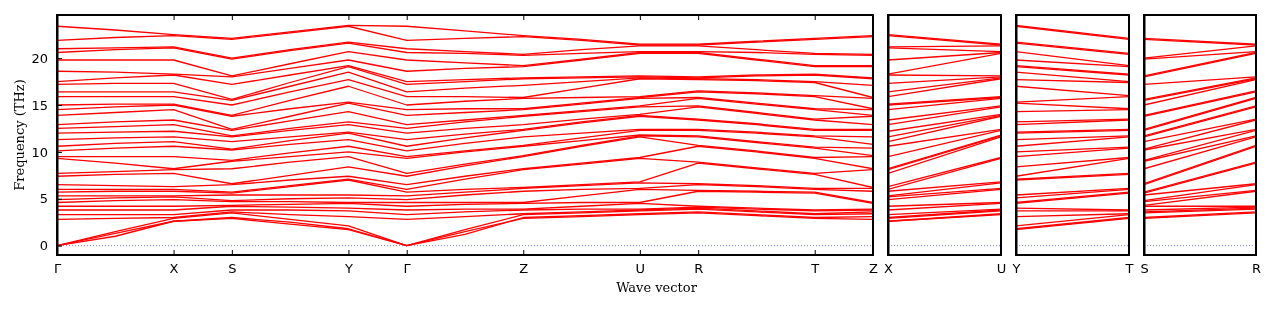 This screenshot has height=310, width=1277. What do you see at coordinates (43, 246) in the screenshot?
I see `y-tick-label: 0` at bounding box center [43, 246].